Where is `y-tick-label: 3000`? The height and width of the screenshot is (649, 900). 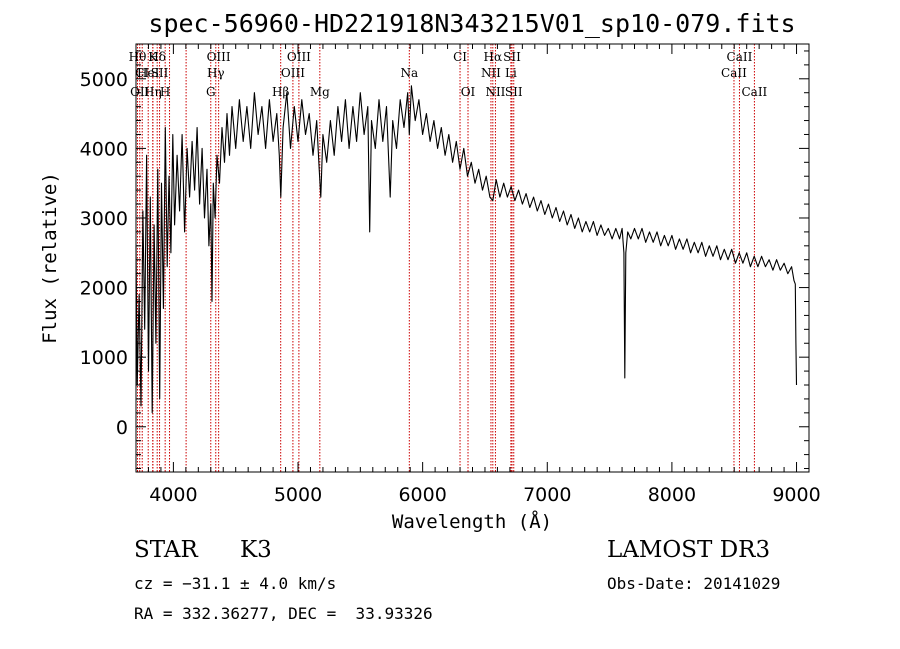 y-tick-label: 3000 is located at coordinates (104, 219).